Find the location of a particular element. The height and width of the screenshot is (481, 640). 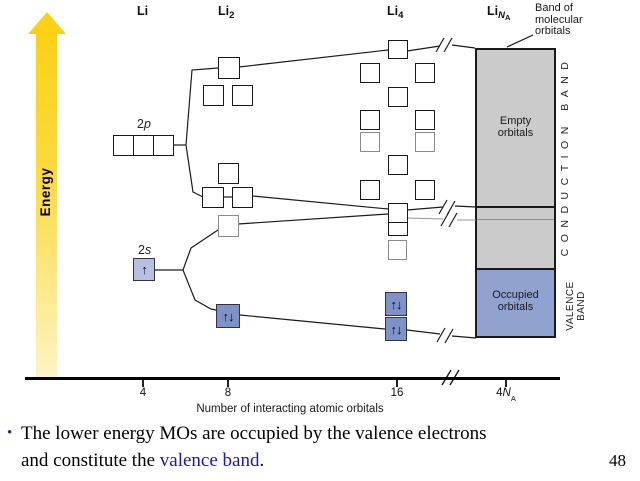

x-axis-line is located at coordinates (292, 378).